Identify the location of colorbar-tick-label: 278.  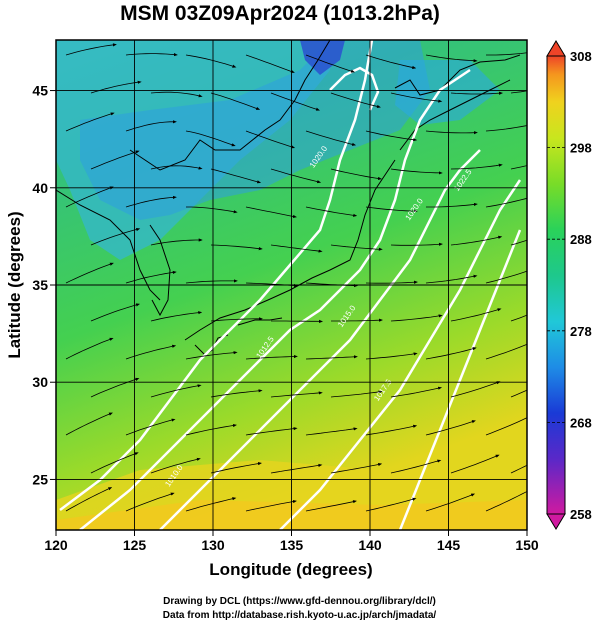
(581, 331).